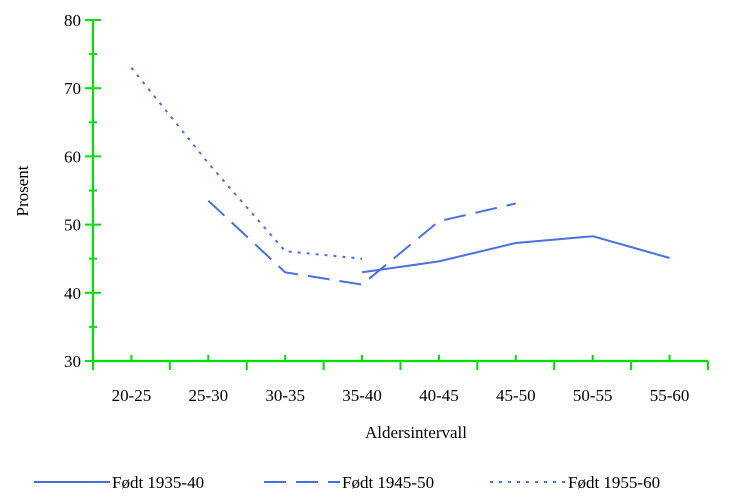 The width and height of the screenshot is (741, 499). I want to click on y-axis-title: Prosent, so click(22, 190).